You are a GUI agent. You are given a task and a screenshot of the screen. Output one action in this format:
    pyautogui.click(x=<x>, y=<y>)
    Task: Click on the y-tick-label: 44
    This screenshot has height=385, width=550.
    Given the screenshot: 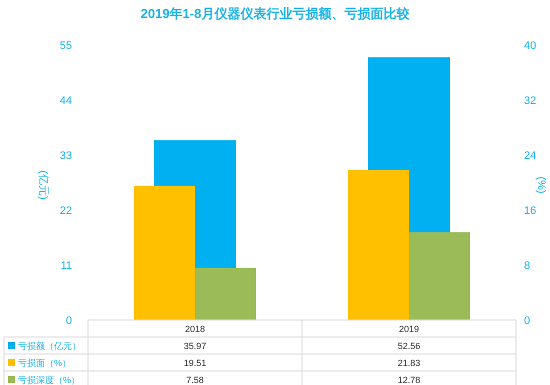 What is the action you would take?
    pyautogui.click(x=66, y=101)
    